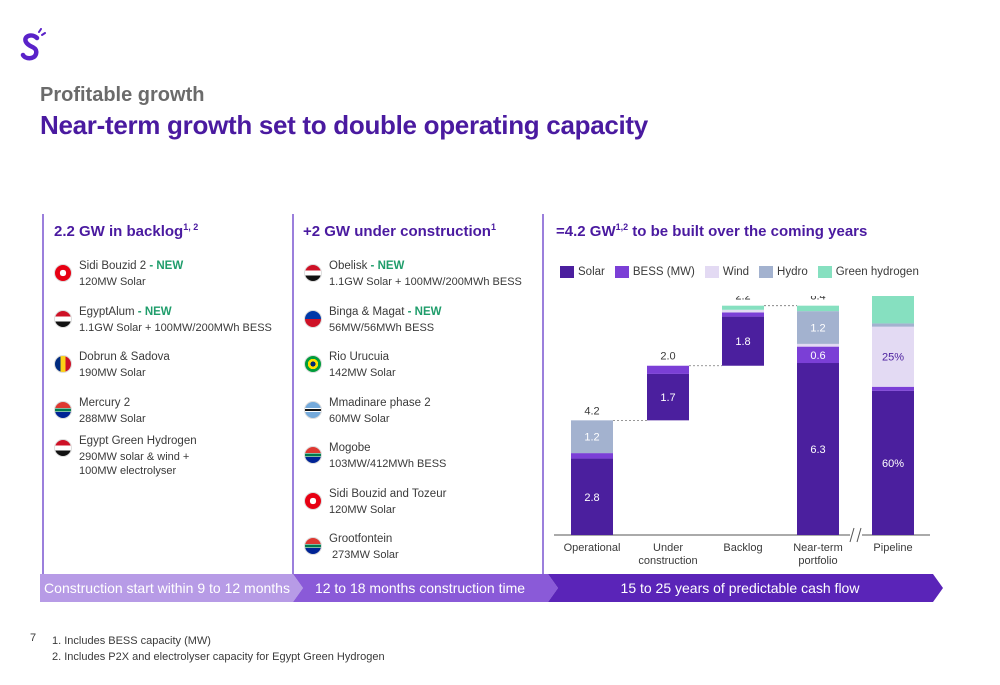 Image resolution: width=1000 pixels, height=685 pixels. Describe the element at coordinates (112, 373) in the screenshot. I see `project-description: 190MW Solar` at that location.